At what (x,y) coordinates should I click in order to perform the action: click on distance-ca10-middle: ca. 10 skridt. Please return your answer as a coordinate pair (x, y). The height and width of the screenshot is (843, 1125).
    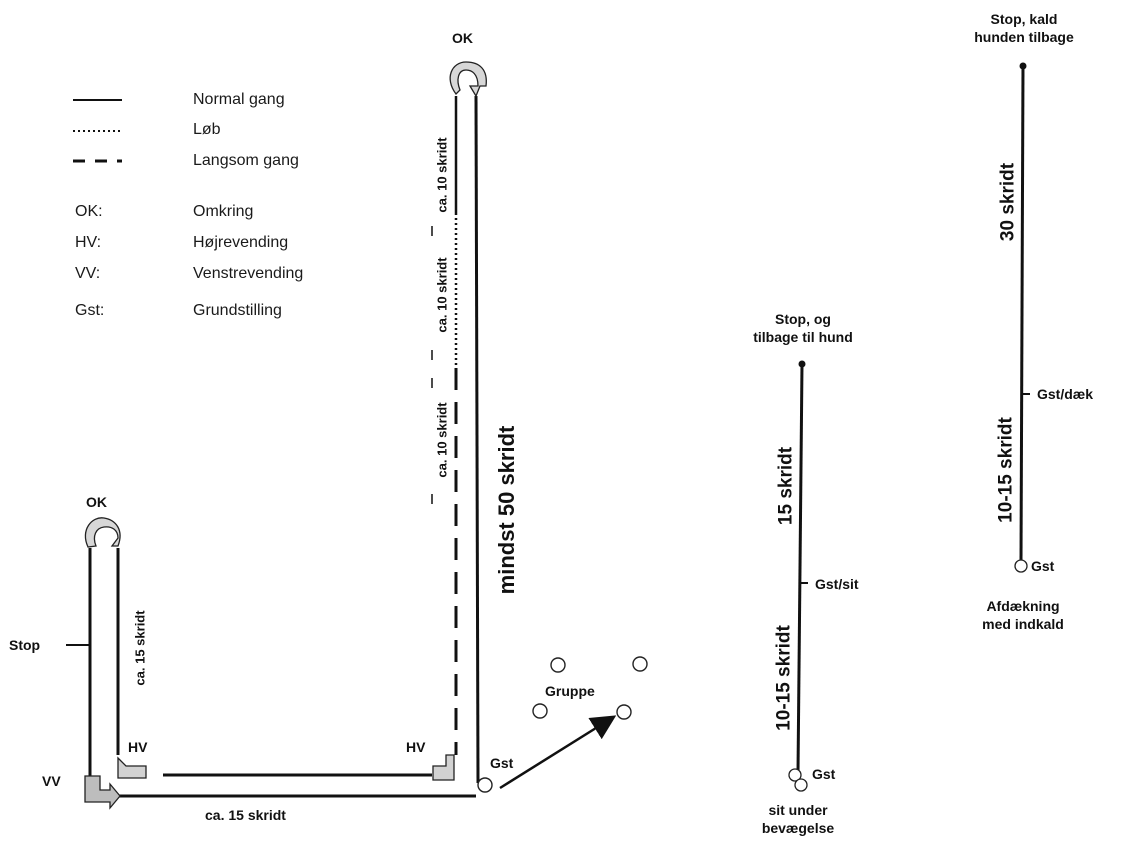
    Looking at the image, I should click on (442, 295).